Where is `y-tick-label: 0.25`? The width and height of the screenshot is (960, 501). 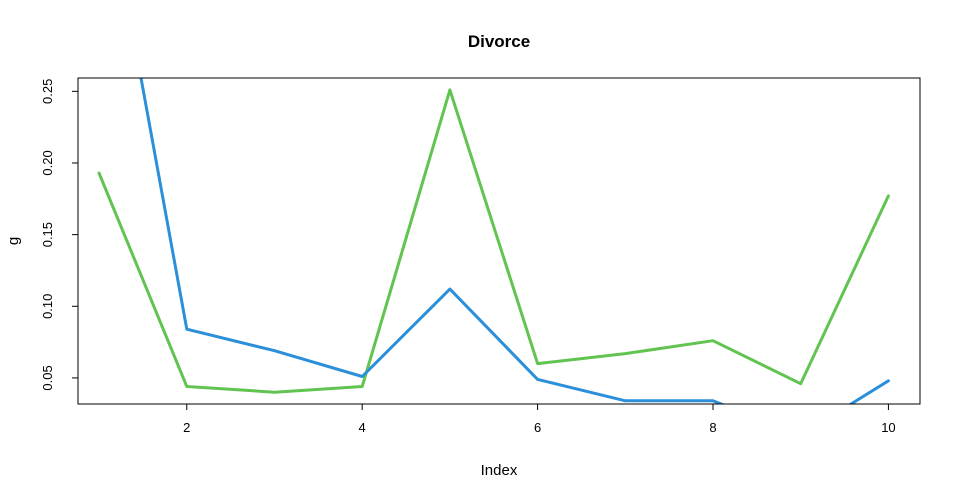
y-tick-label: 0.25 is located at coordinates (47, 91).